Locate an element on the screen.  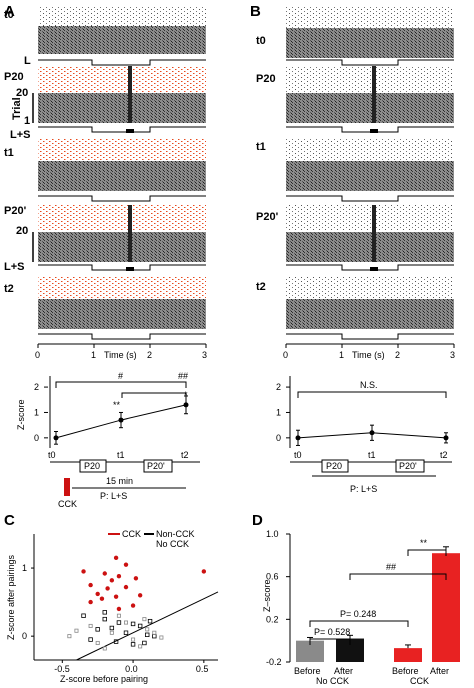
y-axis-label: Z-score after pairings is located at coordinates (11, 597).